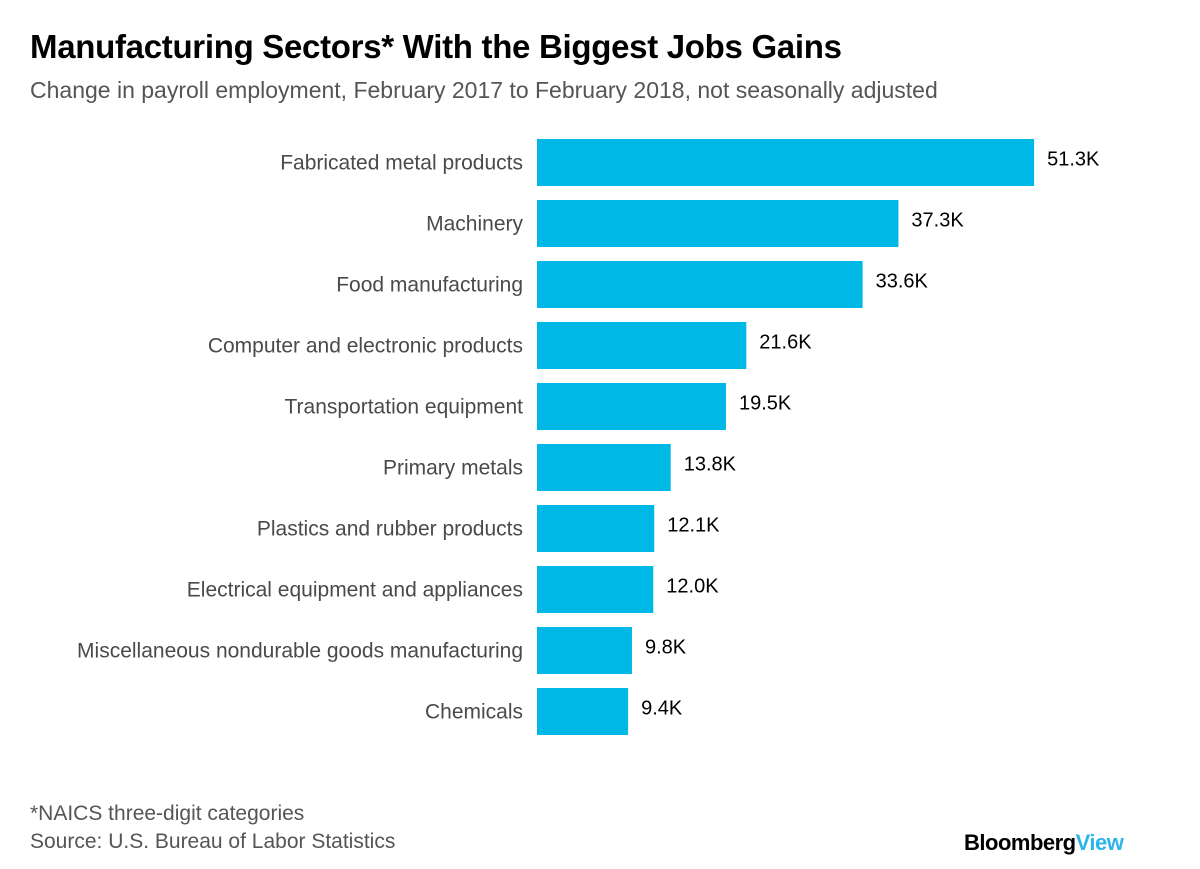 The image size is (1200, 869). Describe the element at coordinates (453, 468) in the screenshot. I see `category-label: Primary metals` at that location.